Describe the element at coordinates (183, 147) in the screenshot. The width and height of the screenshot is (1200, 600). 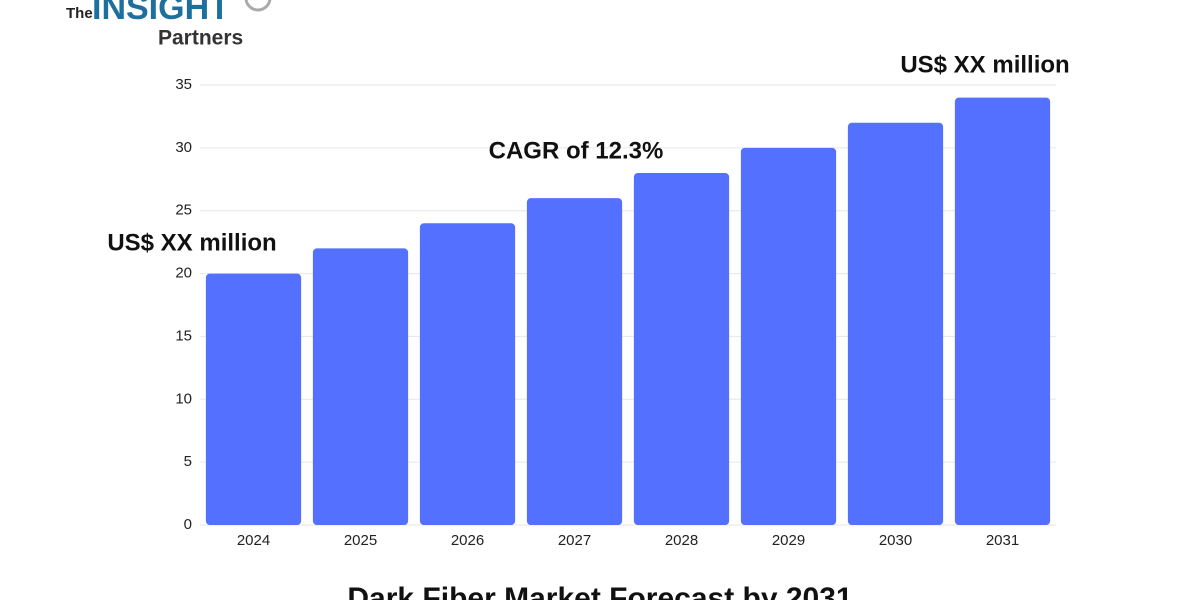
I see `y-tick-label: 30` at that location.